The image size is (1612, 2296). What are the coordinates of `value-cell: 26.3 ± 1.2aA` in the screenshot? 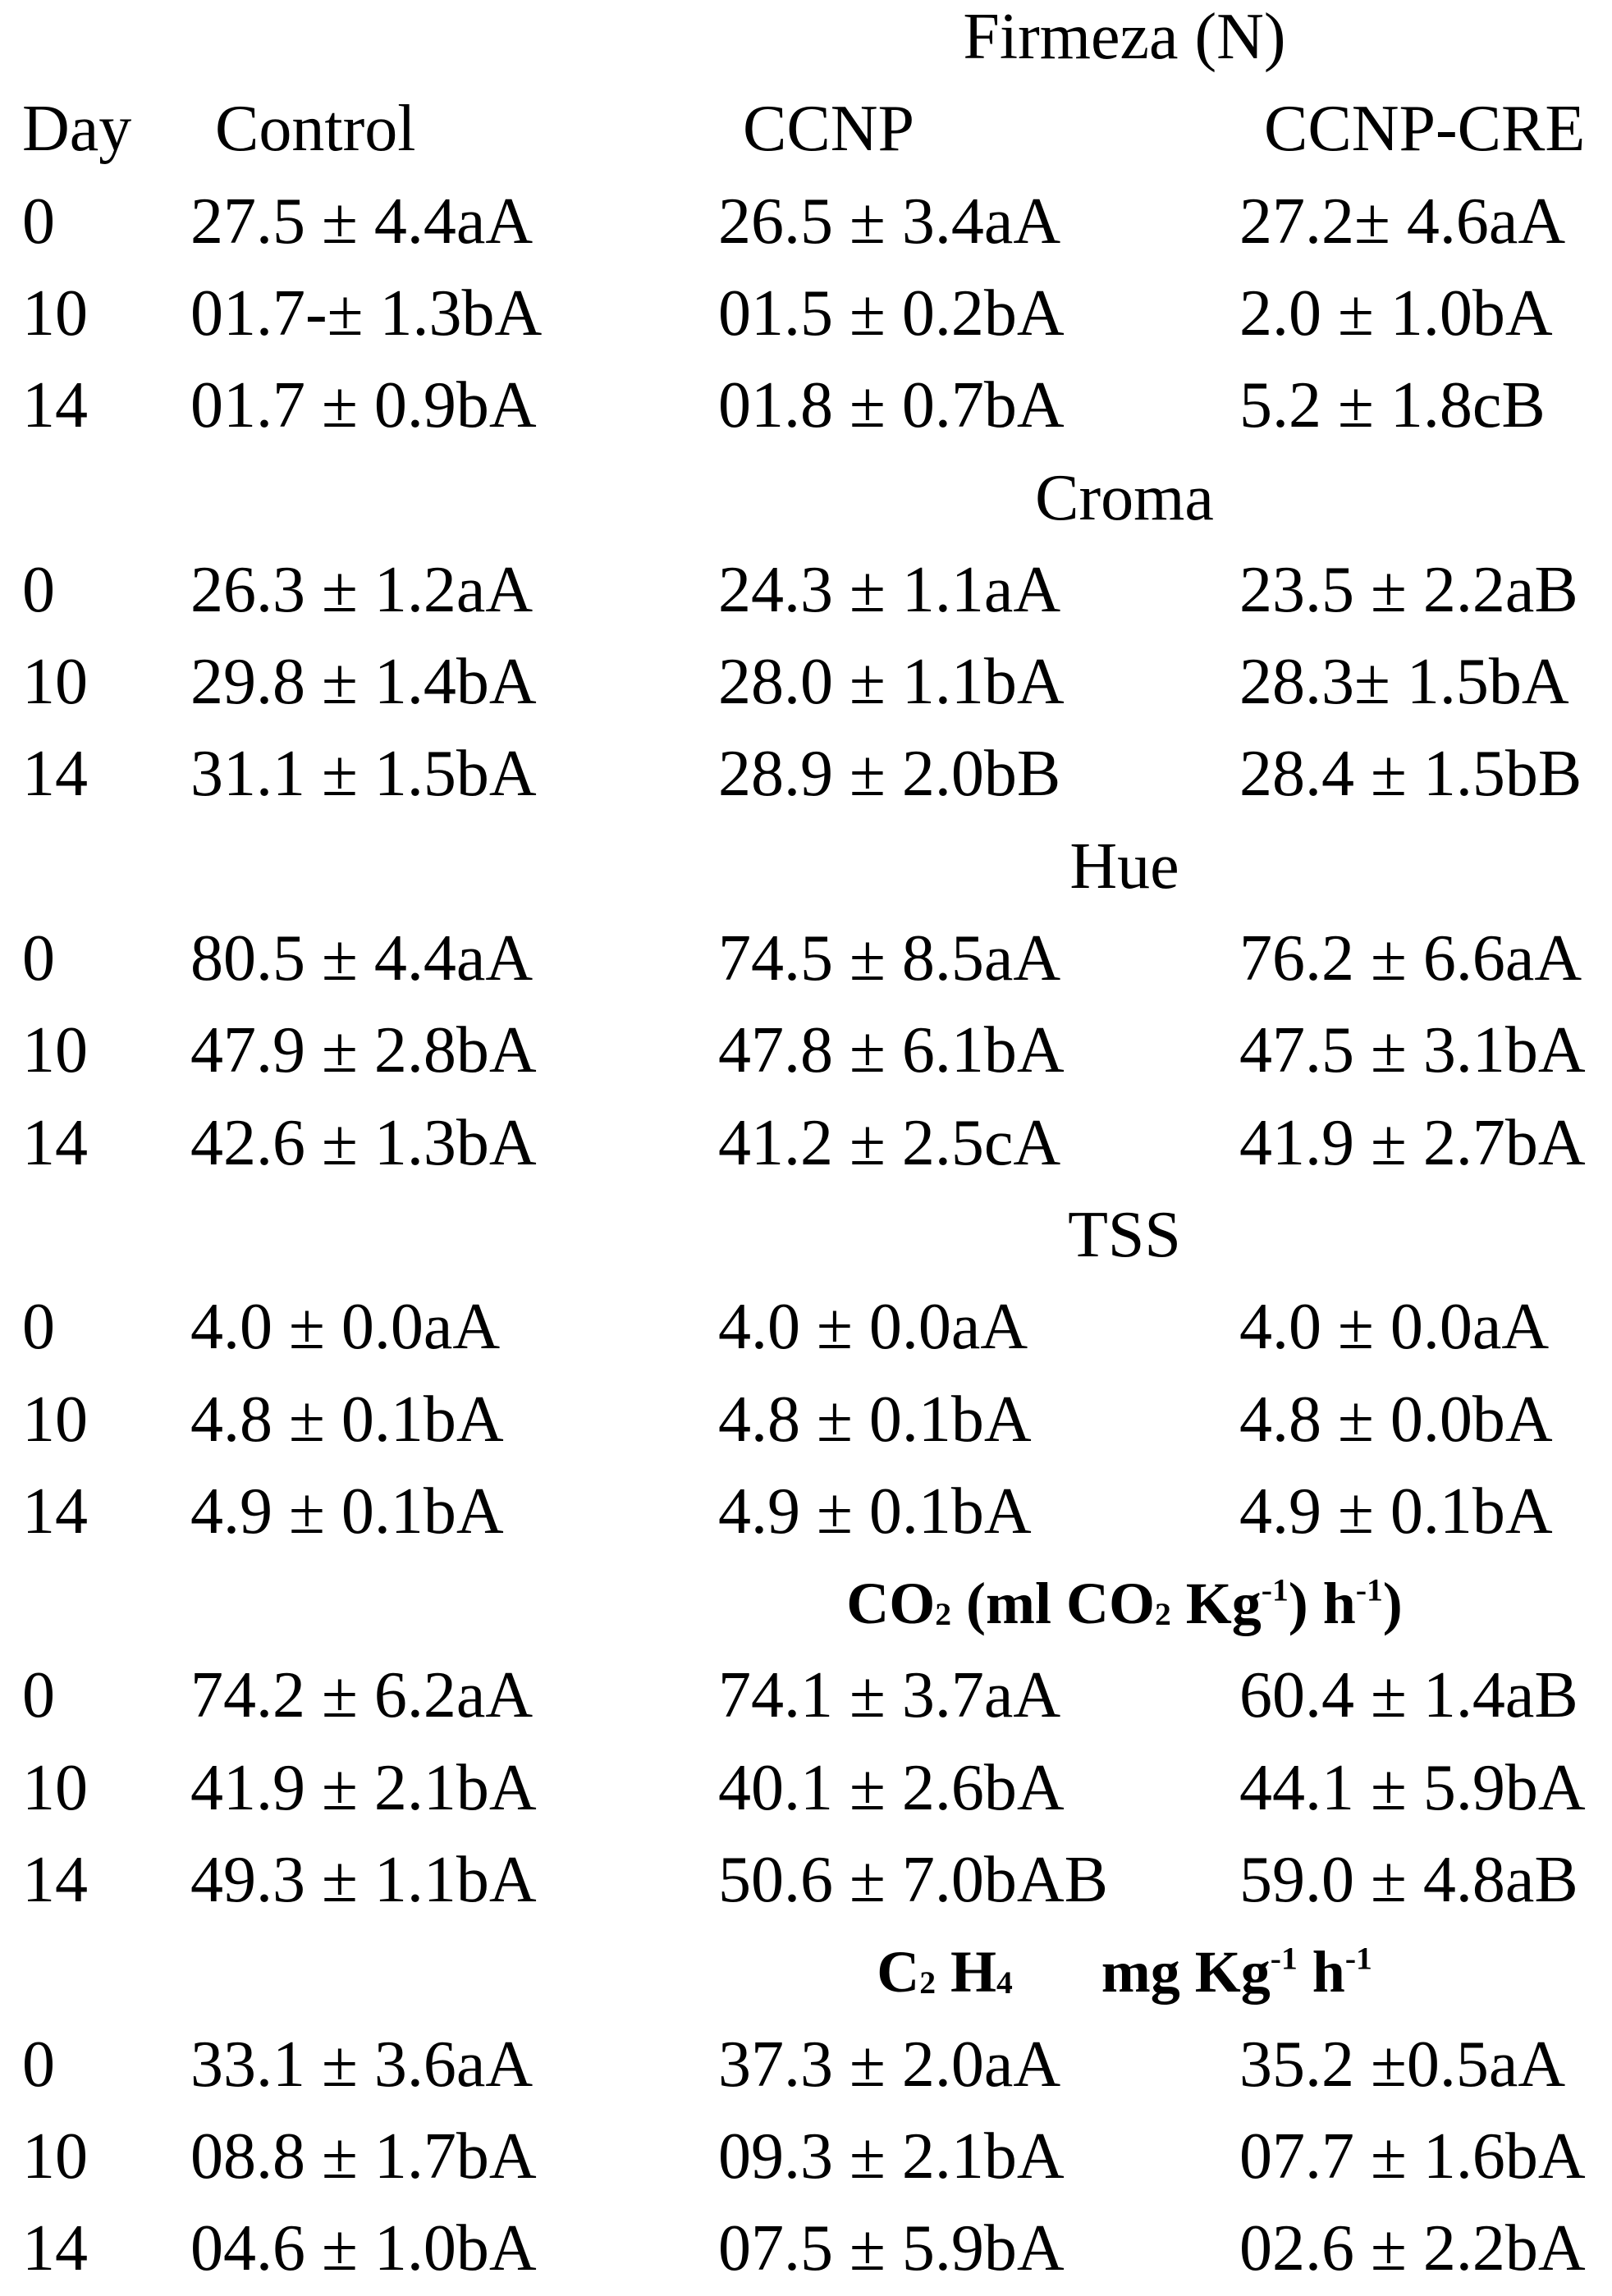 It's located at (362, 590).